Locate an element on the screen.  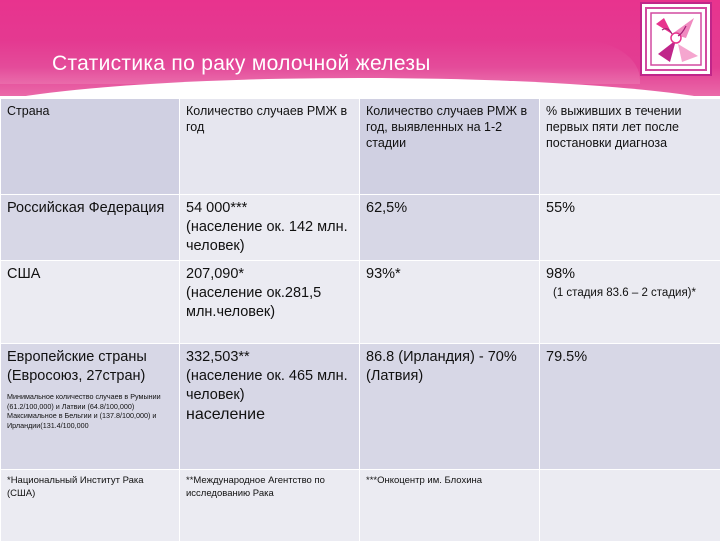
footnote-cell is located at coordinates (630, 506).